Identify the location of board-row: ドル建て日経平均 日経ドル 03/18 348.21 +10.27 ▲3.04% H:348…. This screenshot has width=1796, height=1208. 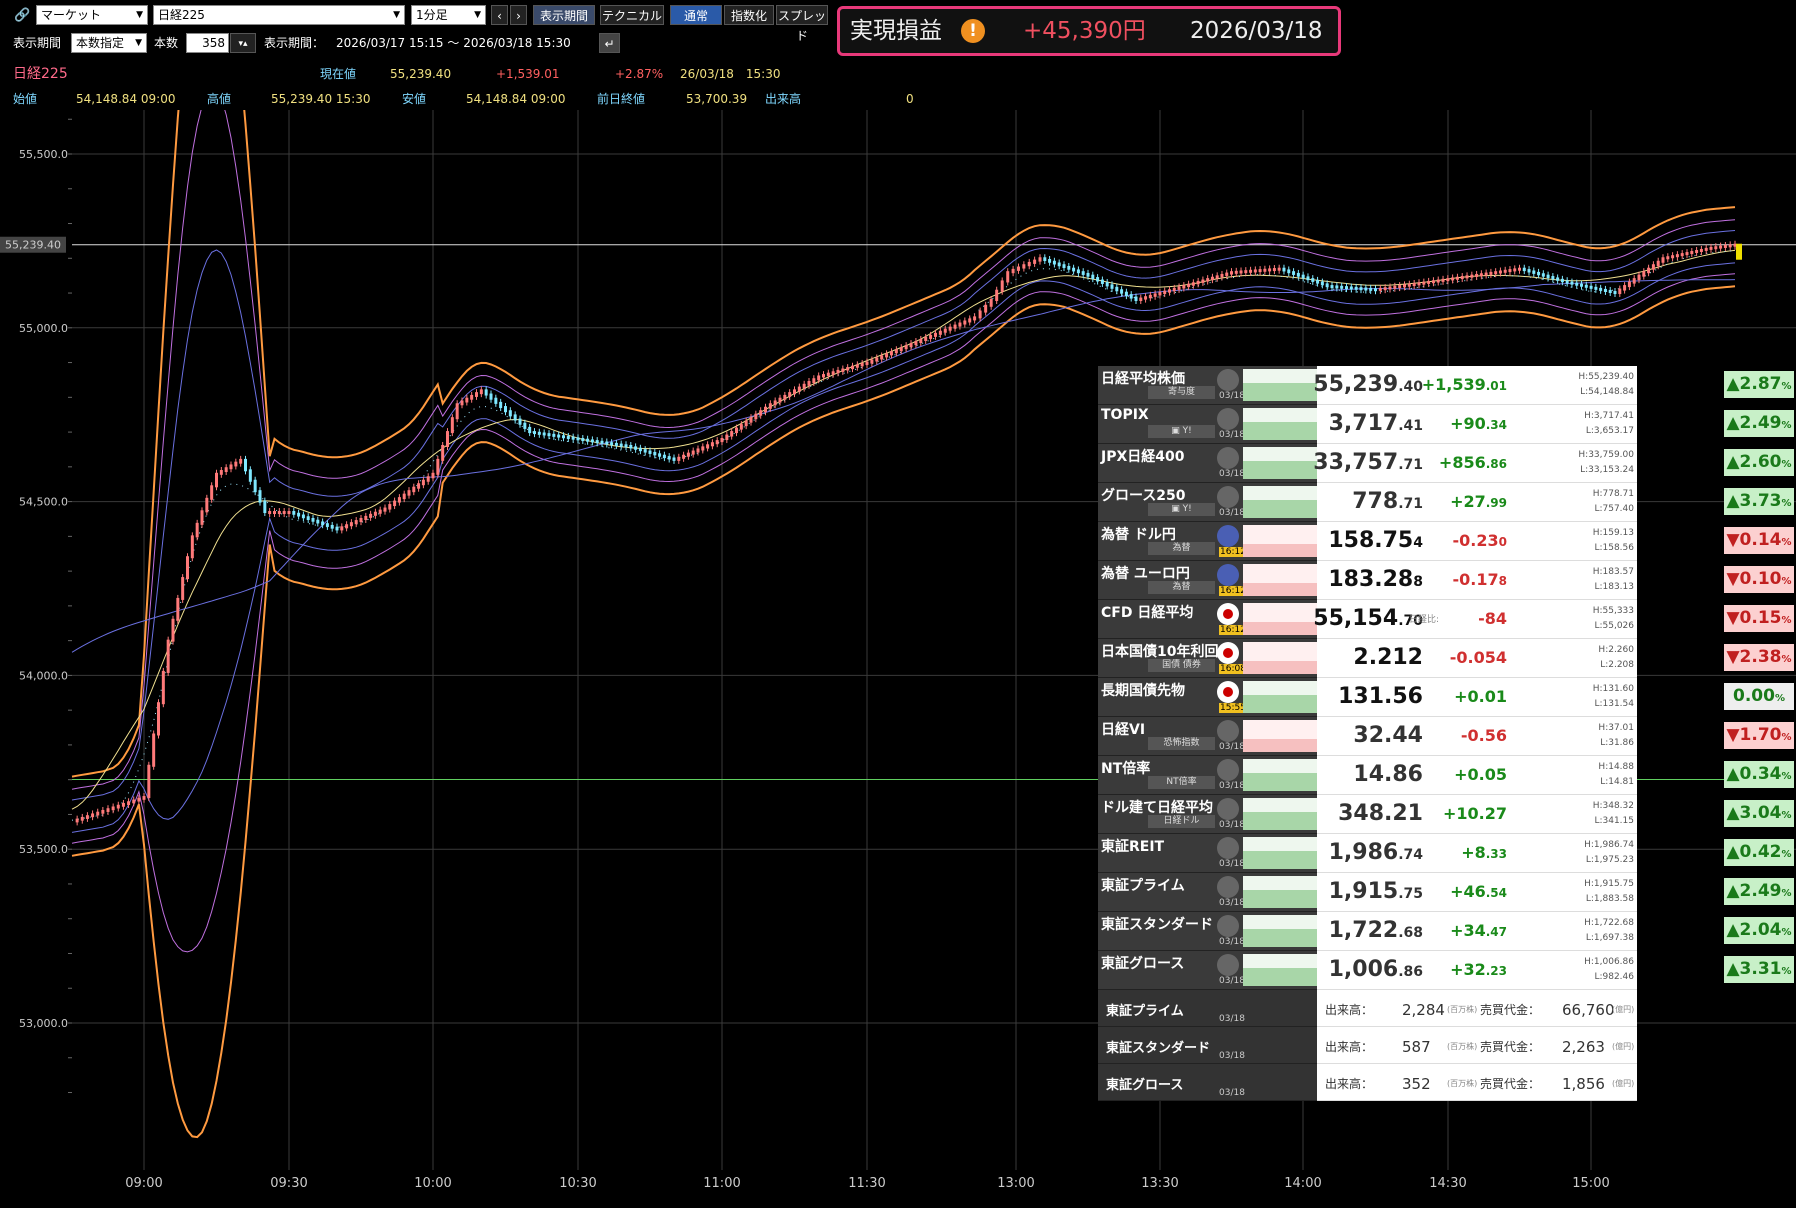
(1446, 814).